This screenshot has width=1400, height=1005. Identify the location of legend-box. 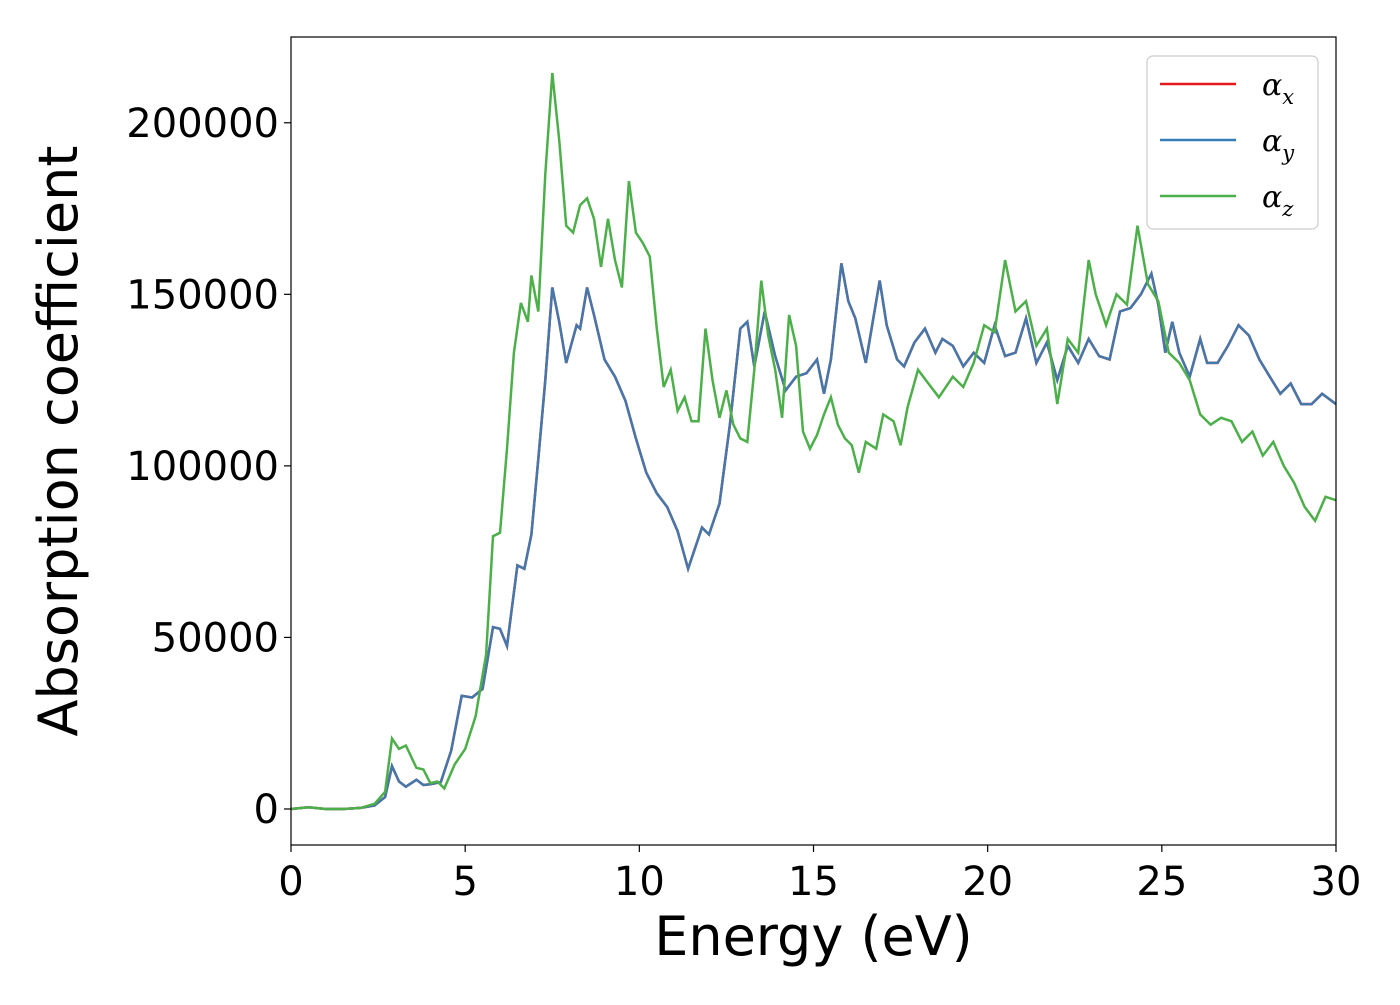
(1232, 142).